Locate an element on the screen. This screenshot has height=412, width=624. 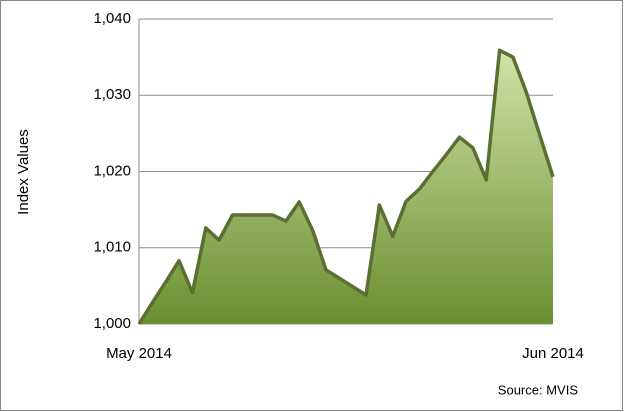
y-tick-label: 1,020 is located at coordinates (112, 170).